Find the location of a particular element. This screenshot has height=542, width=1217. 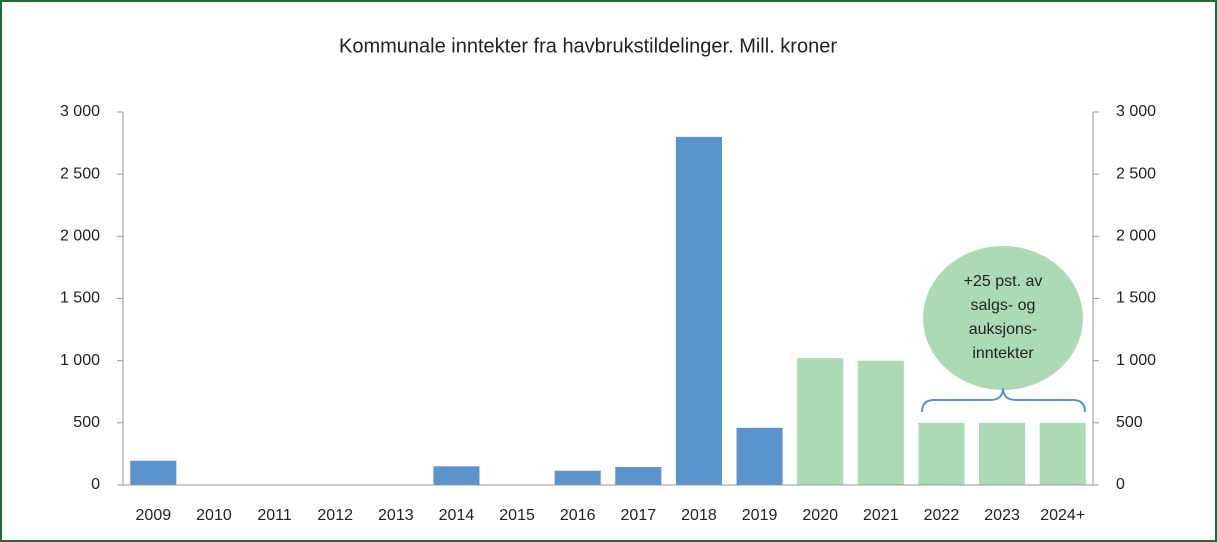

y-tick-label: 2 500 is located at coordinates (80, 173).